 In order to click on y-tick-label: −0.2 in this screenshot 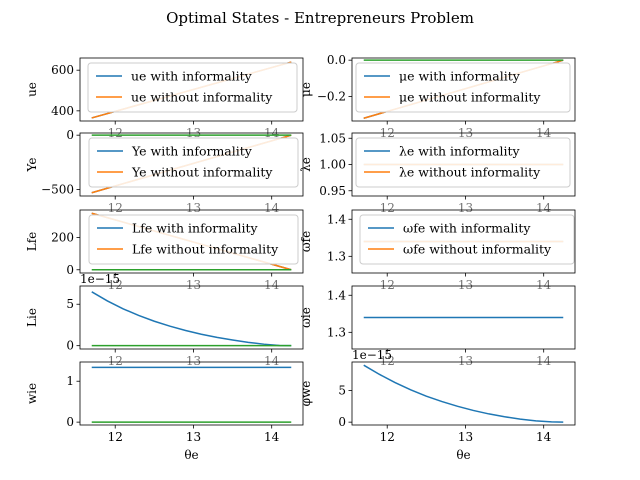, I will do `click(331, 96)`.